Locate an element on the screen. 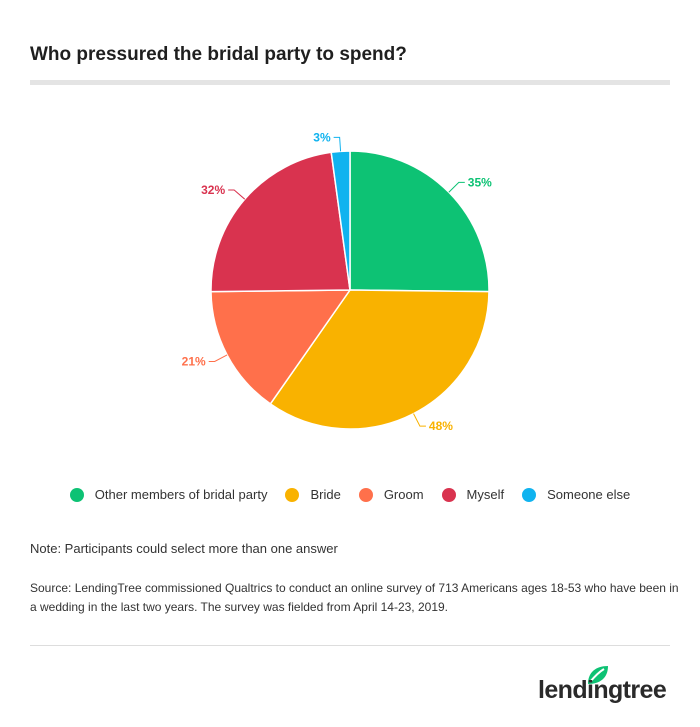  pie-slice-other-members-of-bridal-party is located at coordinates (419, 221).